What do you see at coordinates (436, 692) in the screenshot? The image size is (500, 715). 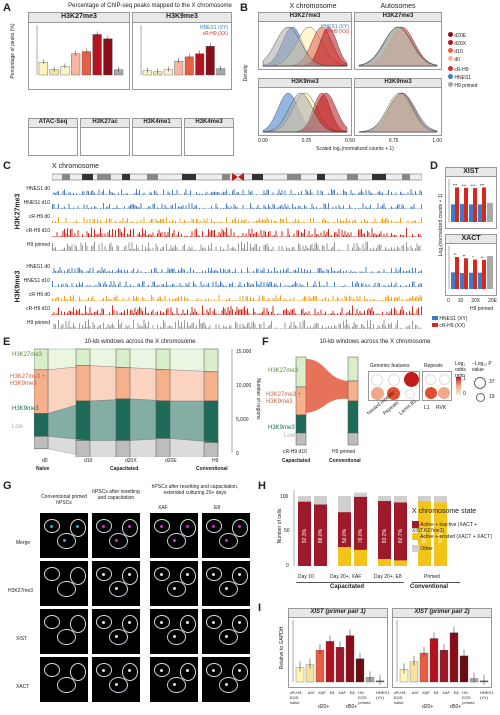 I see `panel-i-xl2-3: E8` at bounding box center [436, 692].